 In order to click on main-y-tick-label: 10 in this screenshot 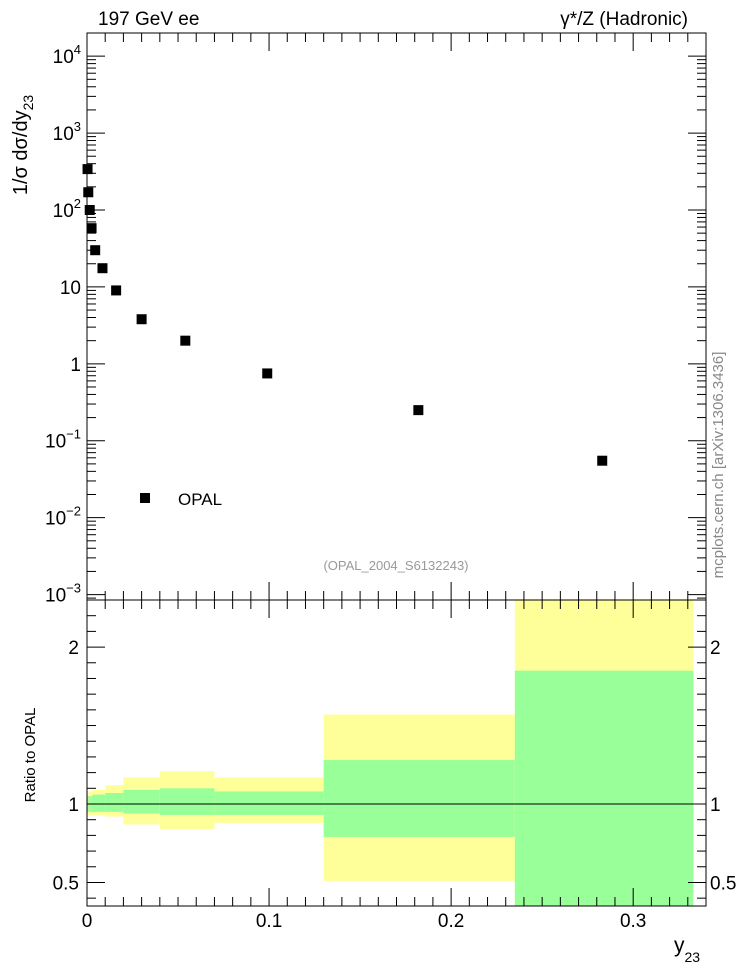, I will do `click(70, 288)`.